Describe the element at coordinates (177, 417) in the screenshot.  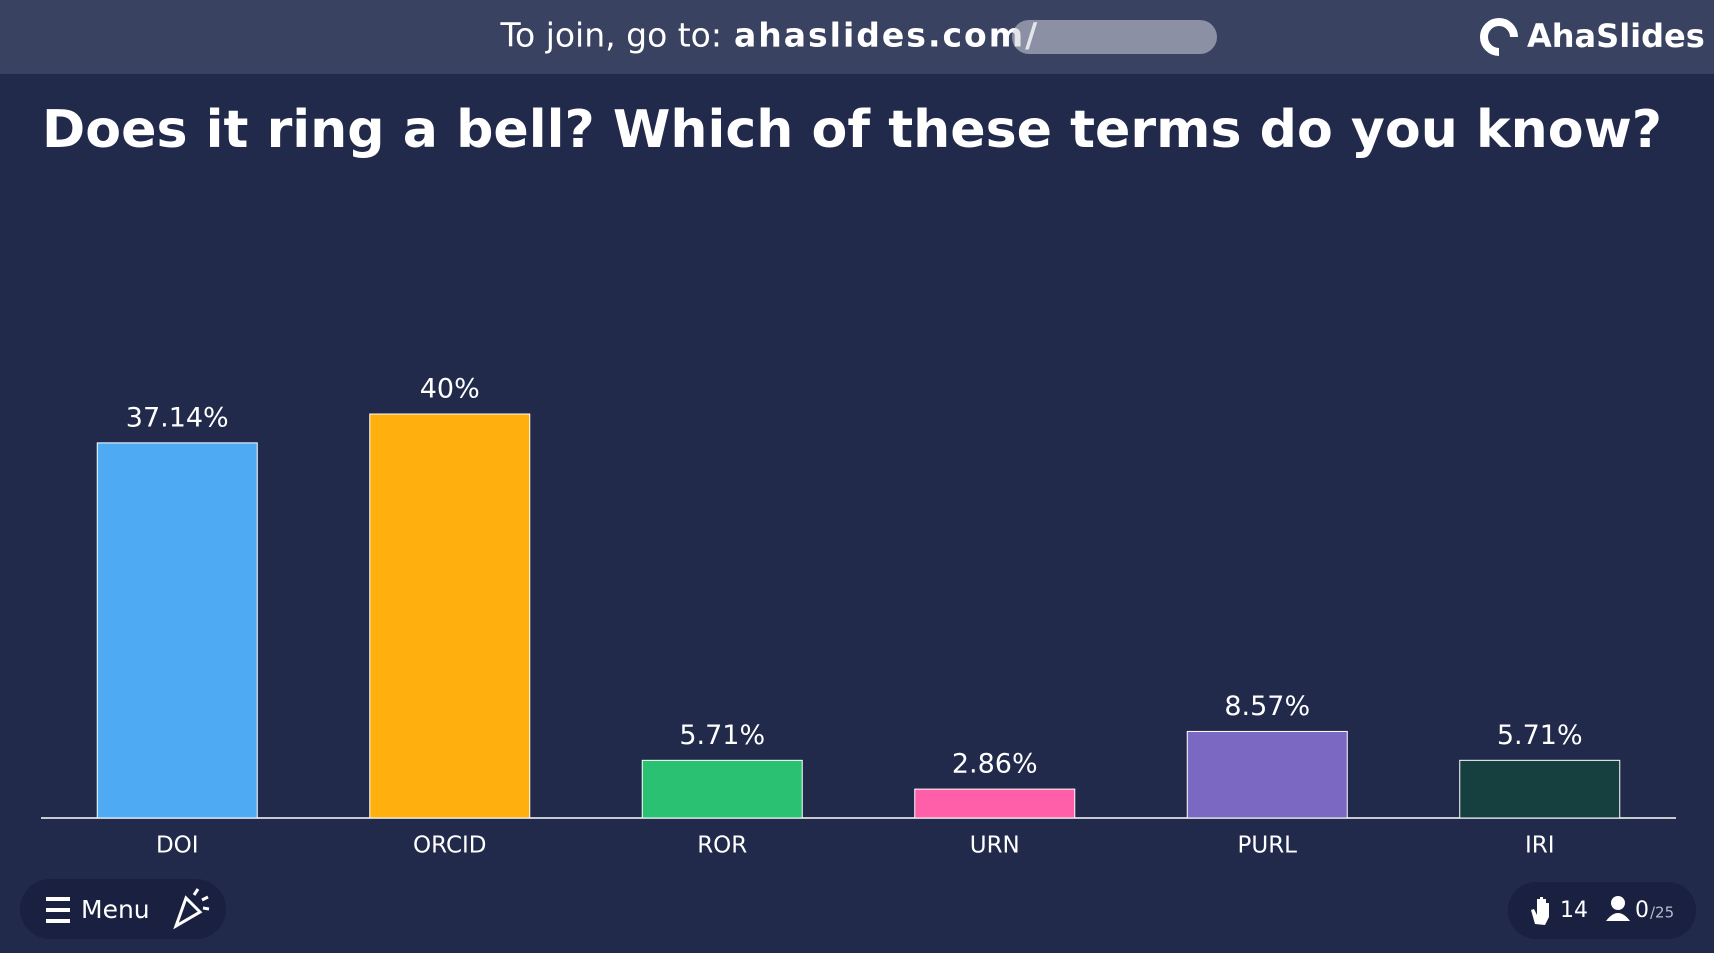
I see `value-label: 37.14%` at that location.